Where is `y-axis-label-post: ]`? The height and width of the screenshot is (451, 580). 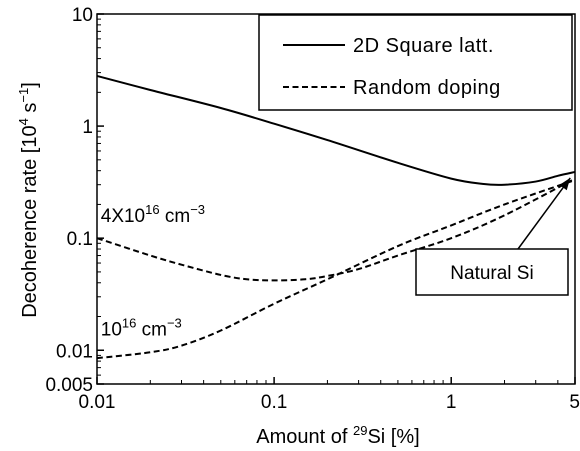 y-axis-label-post: ] is located at coordinates (30, 85).